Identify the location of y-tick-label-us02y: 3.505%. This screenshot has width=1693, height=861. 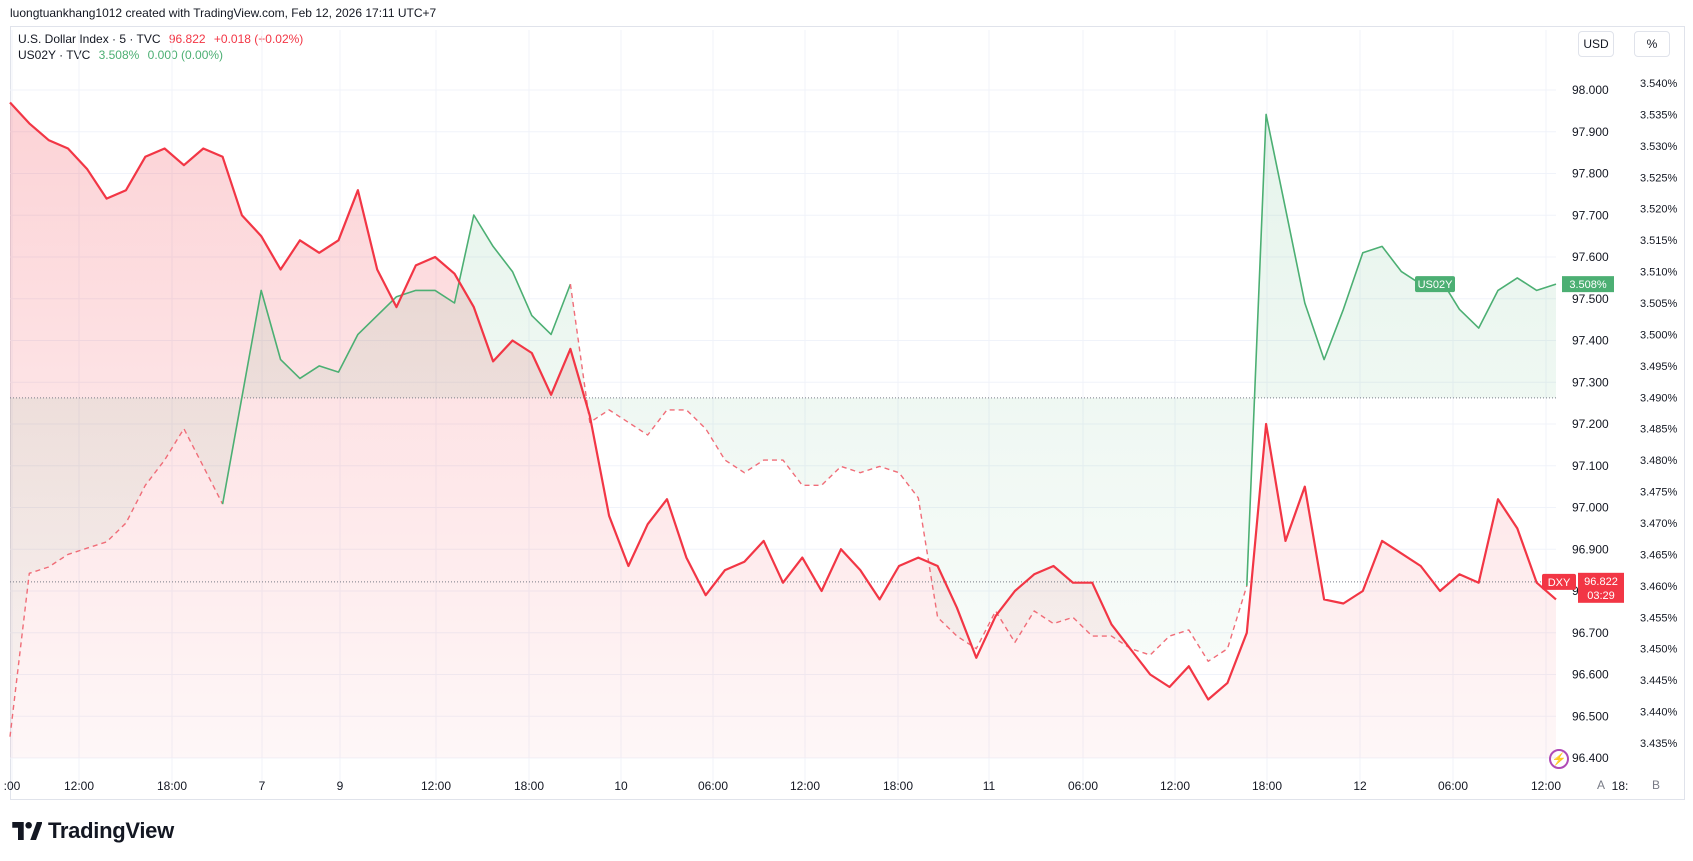
(1659, 304).